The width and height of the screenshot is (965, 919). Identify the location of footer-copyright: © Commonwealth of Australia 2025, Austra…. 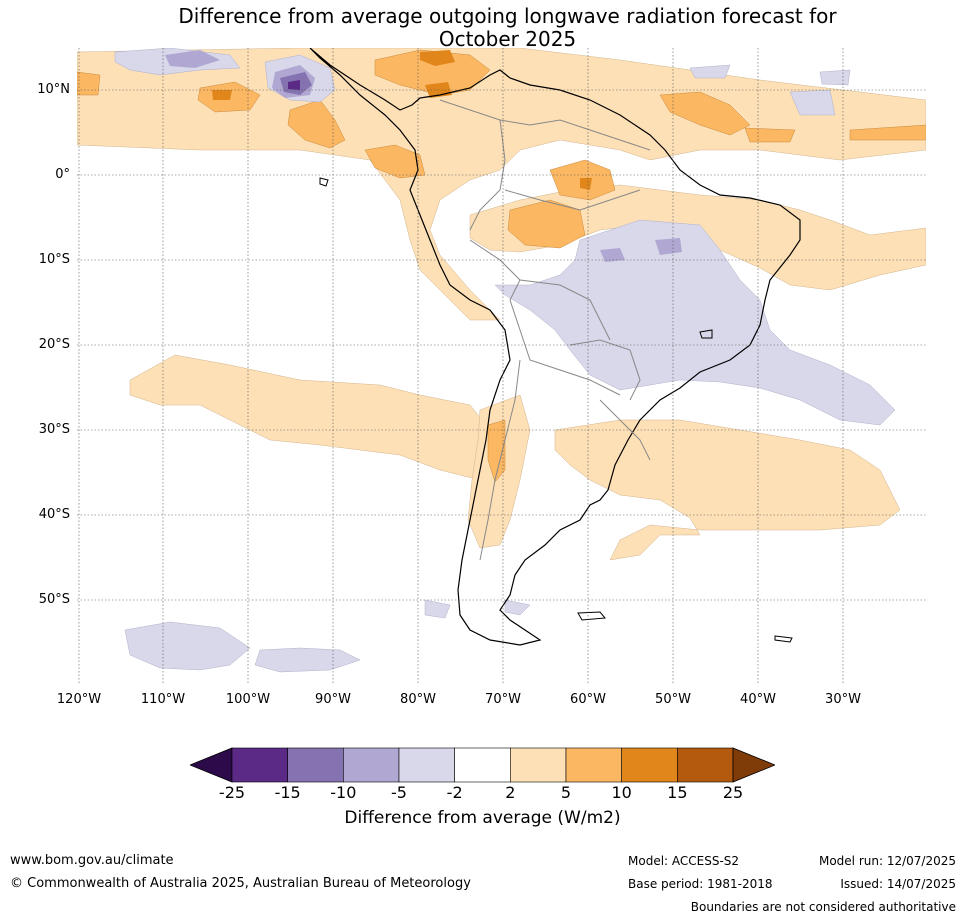
(240, 883).